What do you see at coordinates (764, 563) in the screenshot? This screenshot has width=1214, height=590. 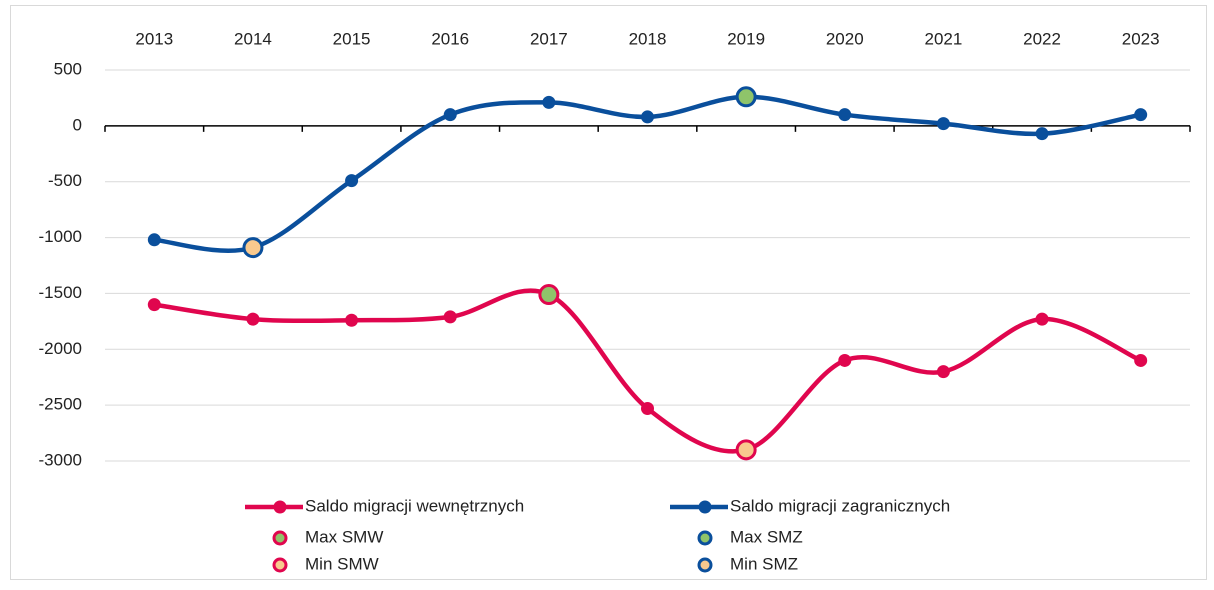 I see `legend-label: Min SMZ` at bounding box center [764, 563].